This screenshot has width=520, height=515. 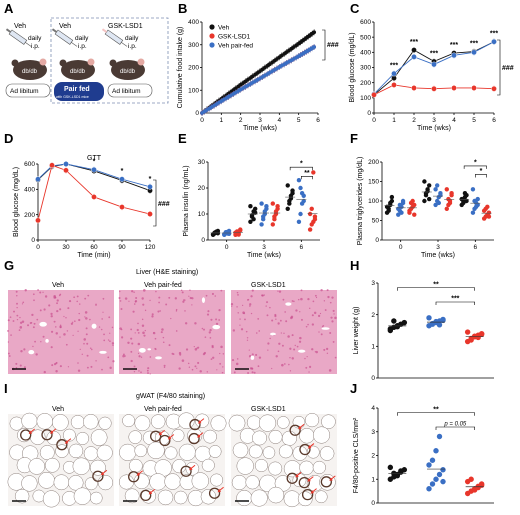 I want to click on regimen-3-ip: i.p., so click(x=132, y=46).